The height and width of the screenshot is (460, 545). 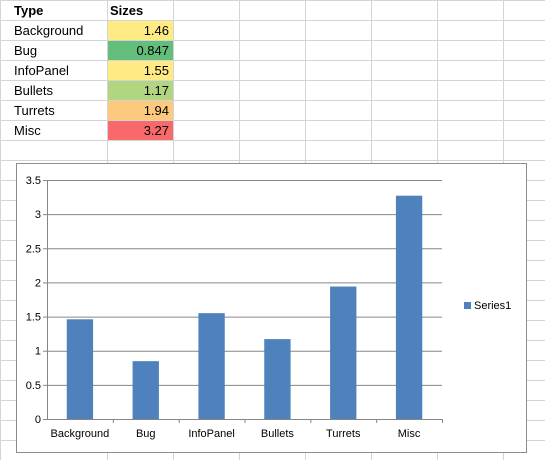 I want to click on header-type: Type, so click(x=28, y=10).